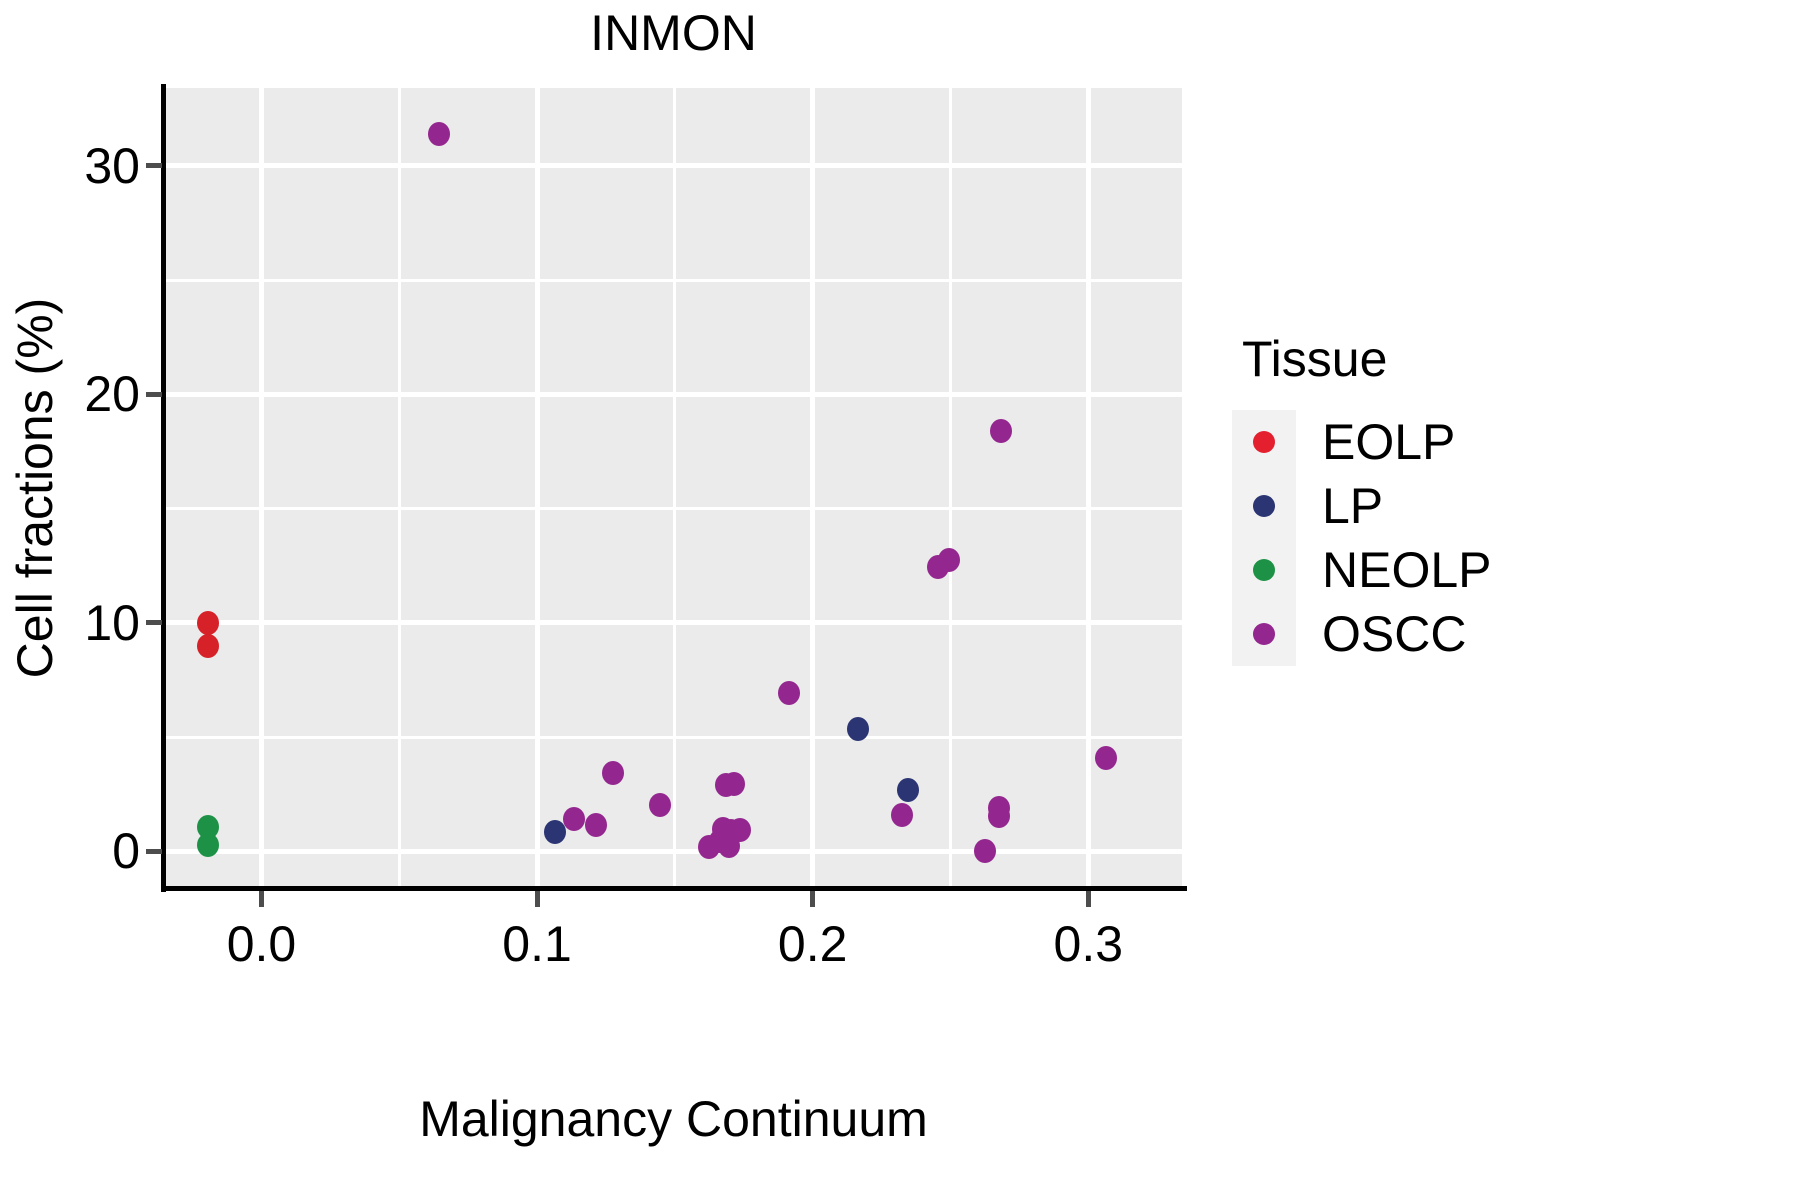 The width and height of the screenshot is (1800, 1200). I want to click on legend: Tissue EOLP LP NEOLP OSCC, so click(1432, 498).